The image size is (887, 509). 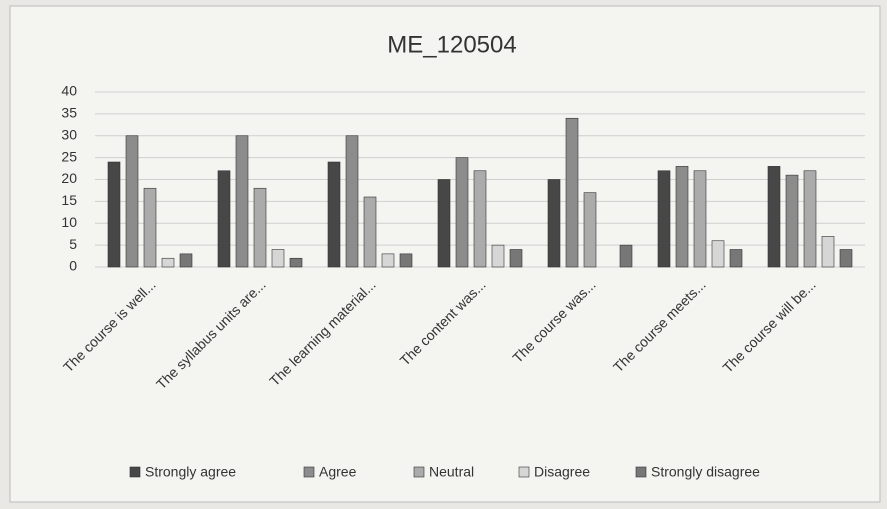 What do you see at coordinates (705, 472) in the screenshot?
I see `legend-label: Strongly disagree` at bounding box center [705, 472].